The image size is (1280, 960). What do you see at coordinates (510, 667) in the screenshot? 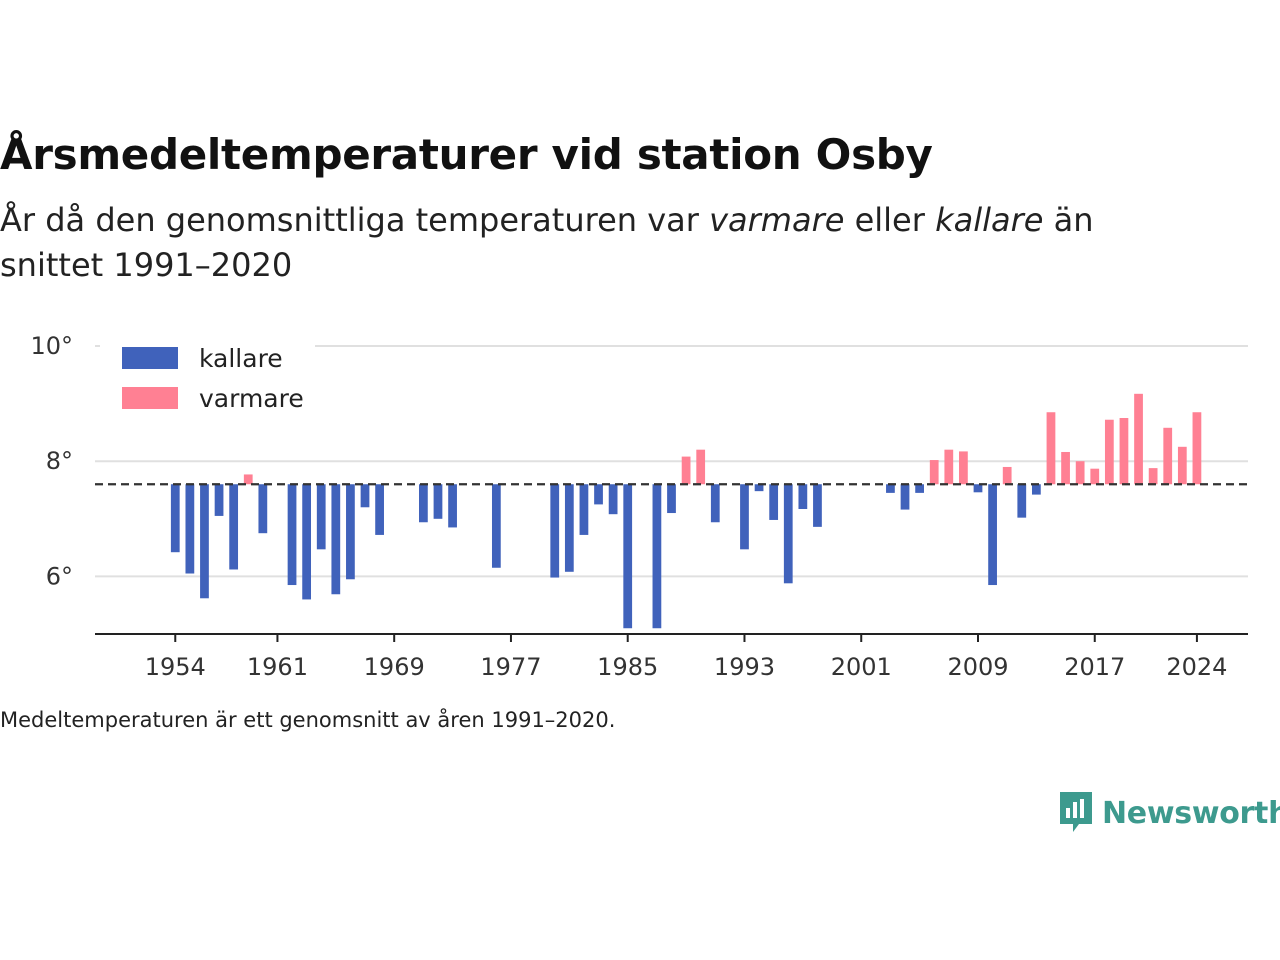
I see `x-tick-label: 1977` at bounding box center [510, 667].